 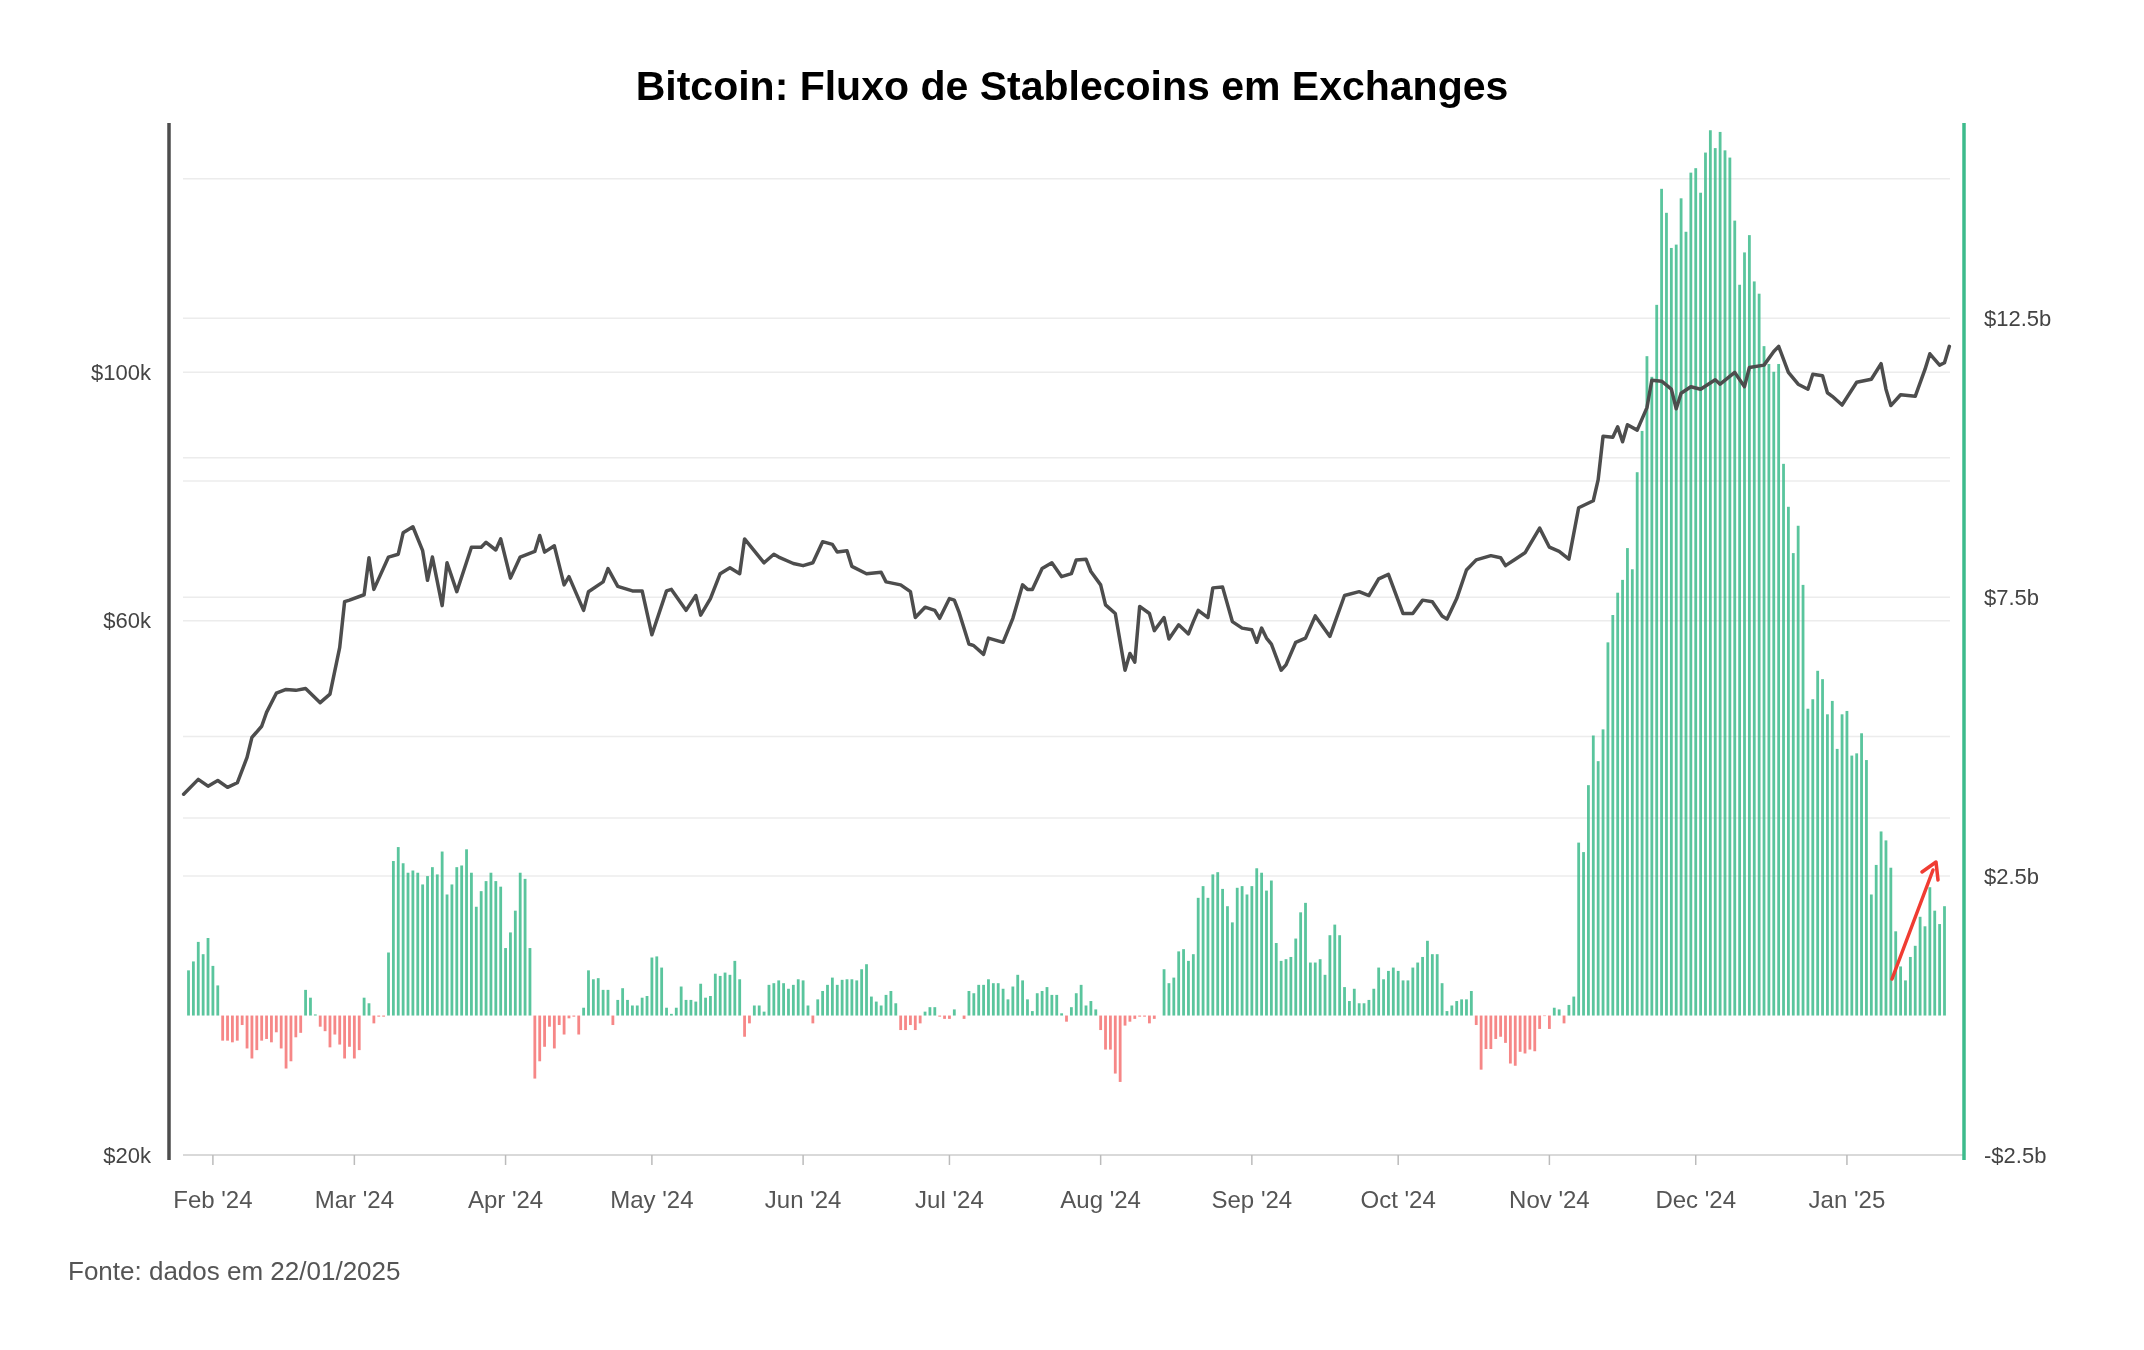 I want to click on x-tick-label: Feb '24, so click(x=213, y=1199).